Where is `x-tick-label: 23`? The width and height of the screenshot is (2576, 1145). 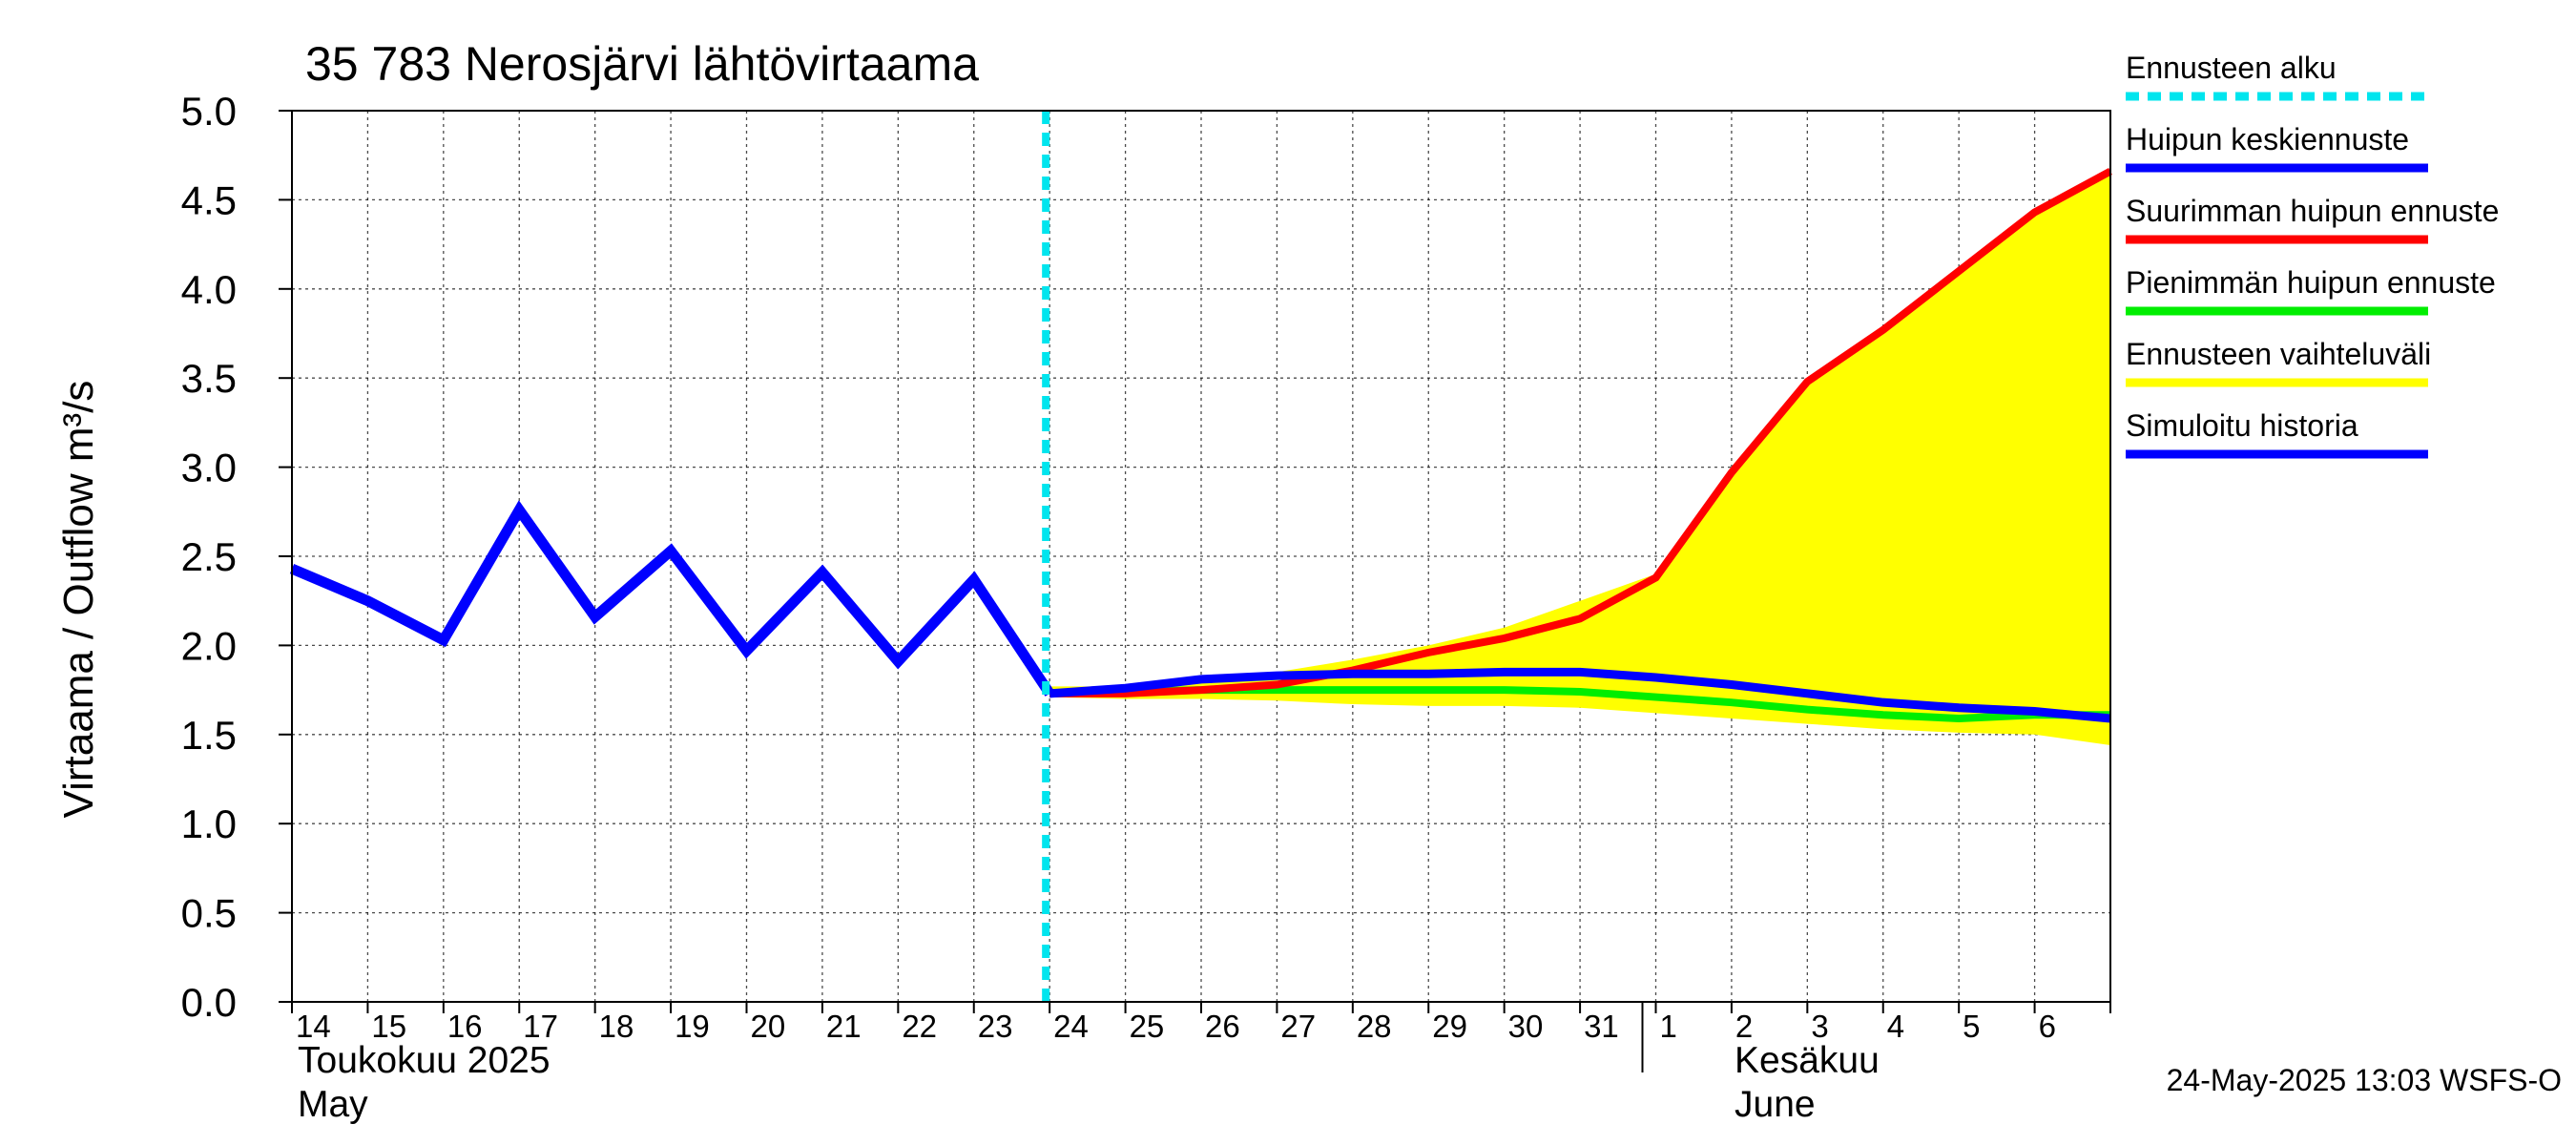 x-tick-label: 23 is located at coordinates (995, 1026).